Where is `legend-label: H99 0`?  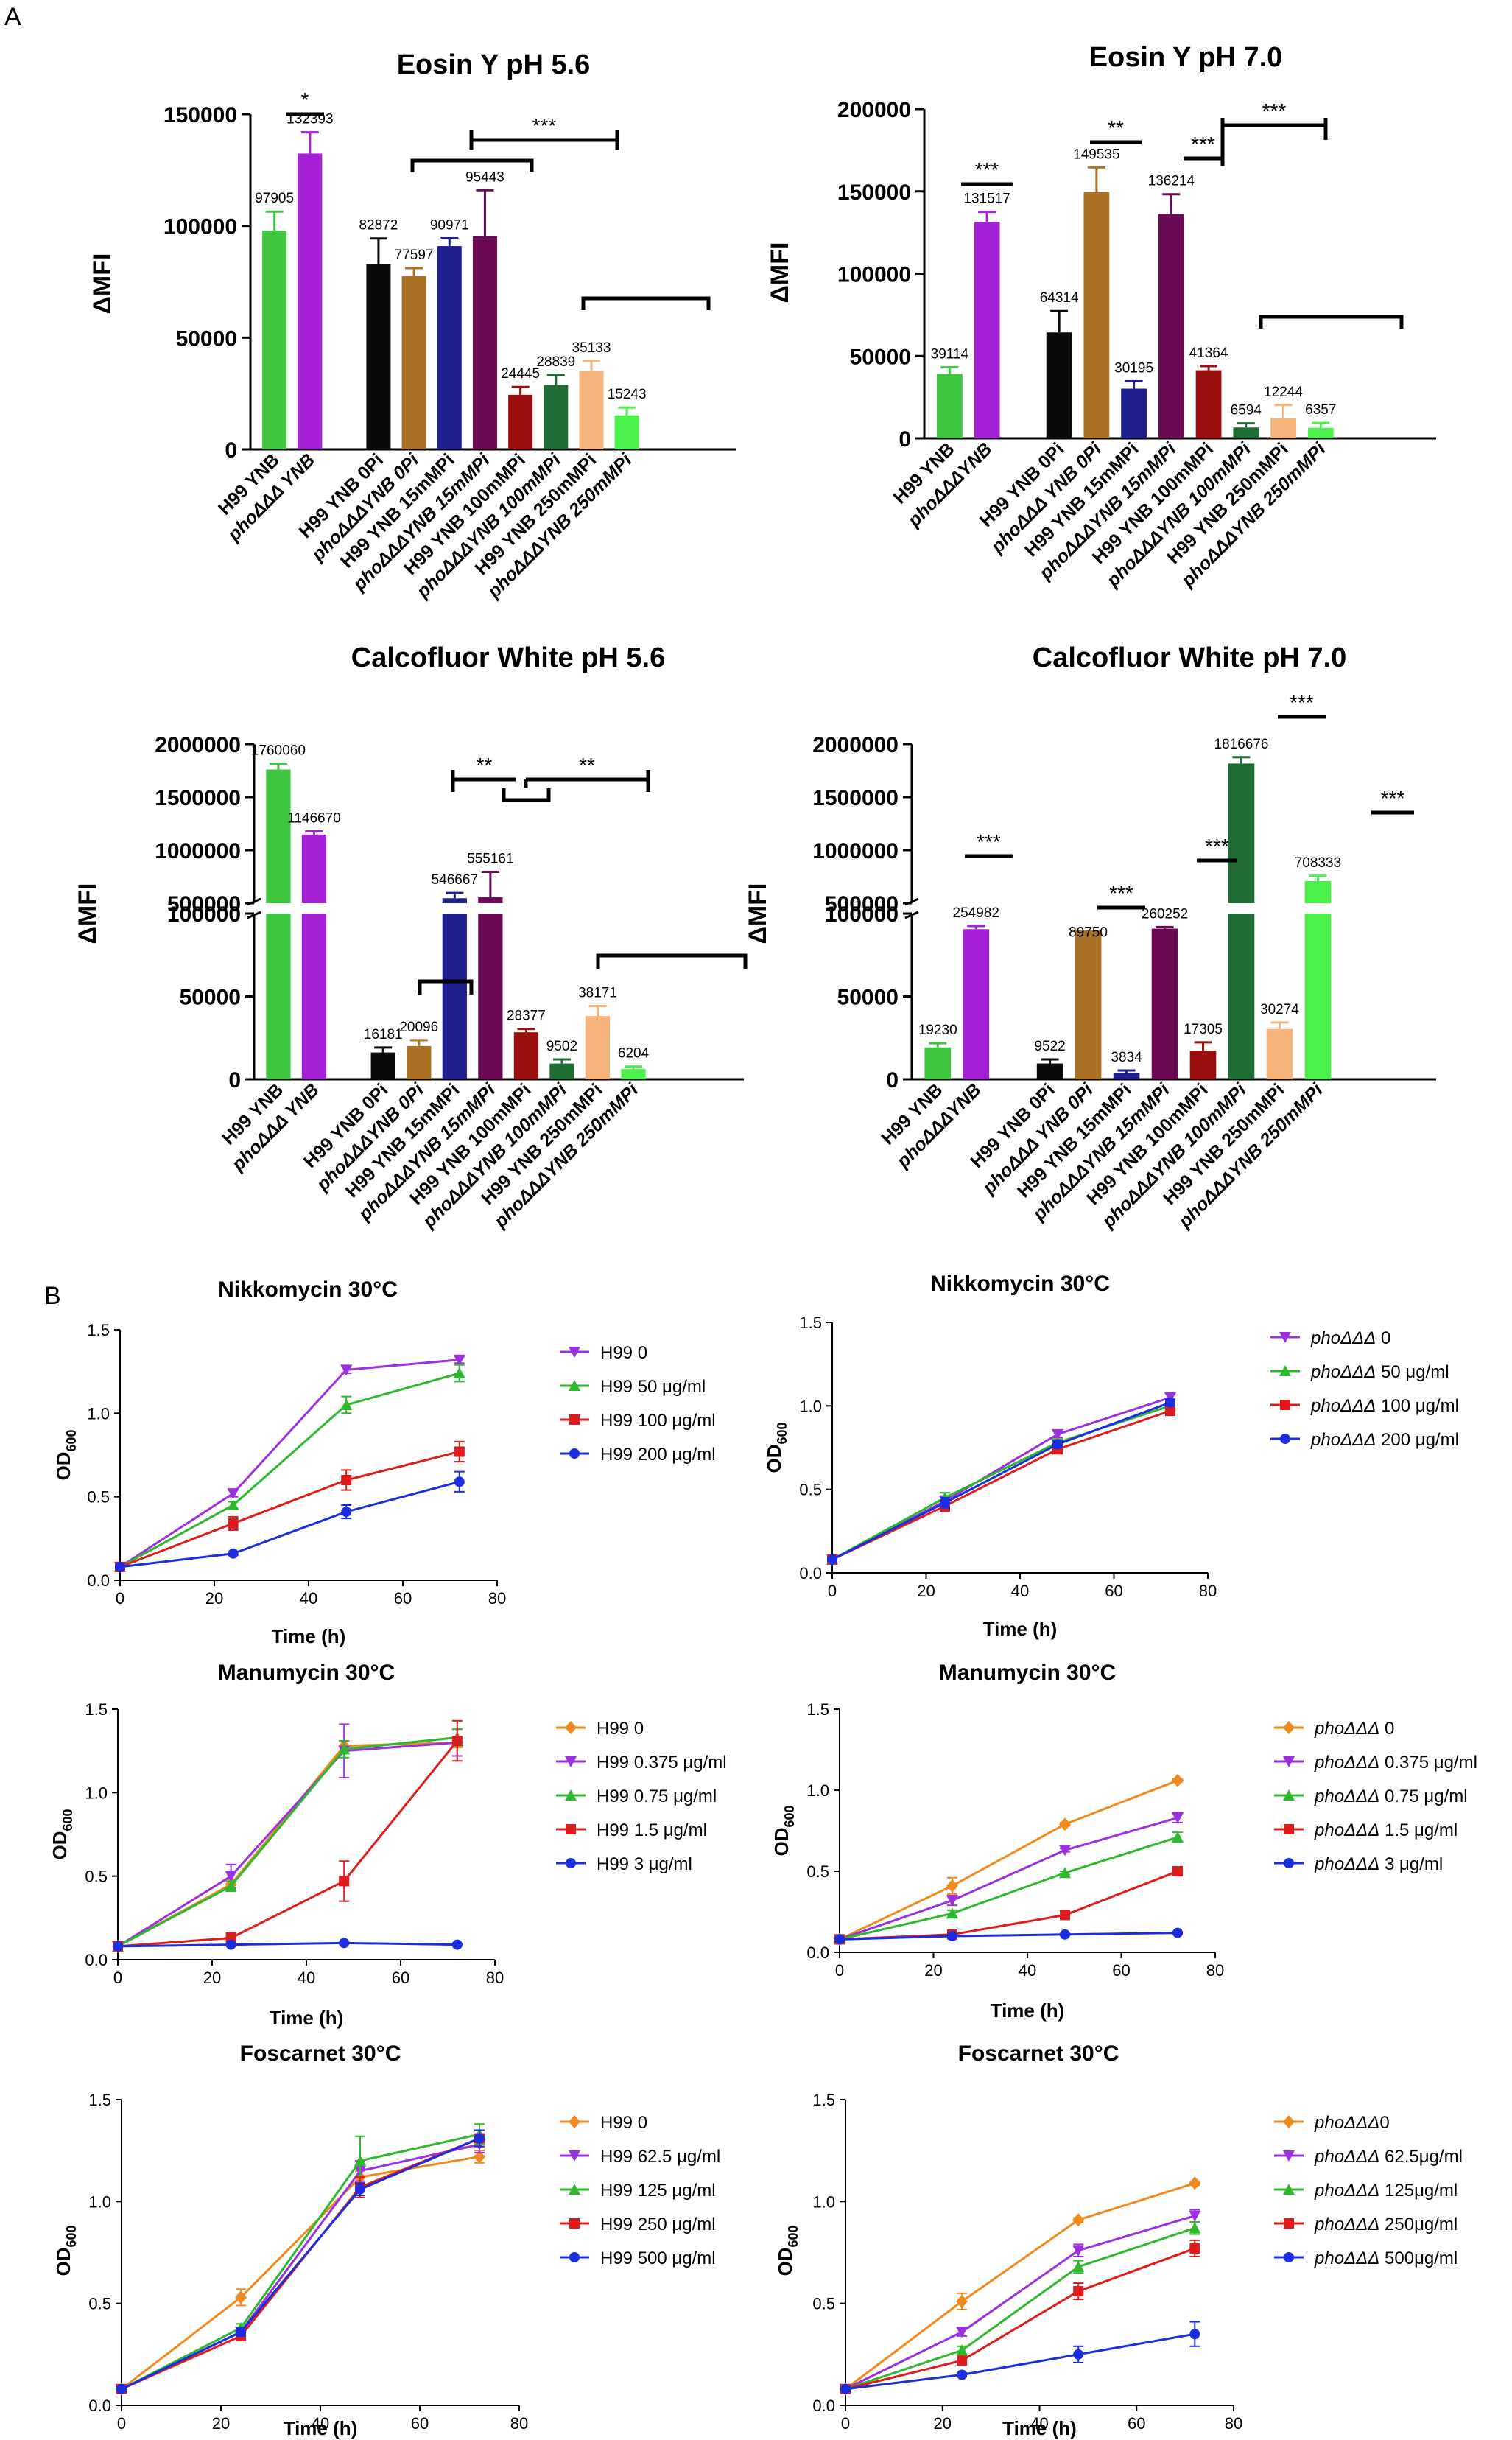 legend-label: H99 0 is located at coordinates (624, 2123).